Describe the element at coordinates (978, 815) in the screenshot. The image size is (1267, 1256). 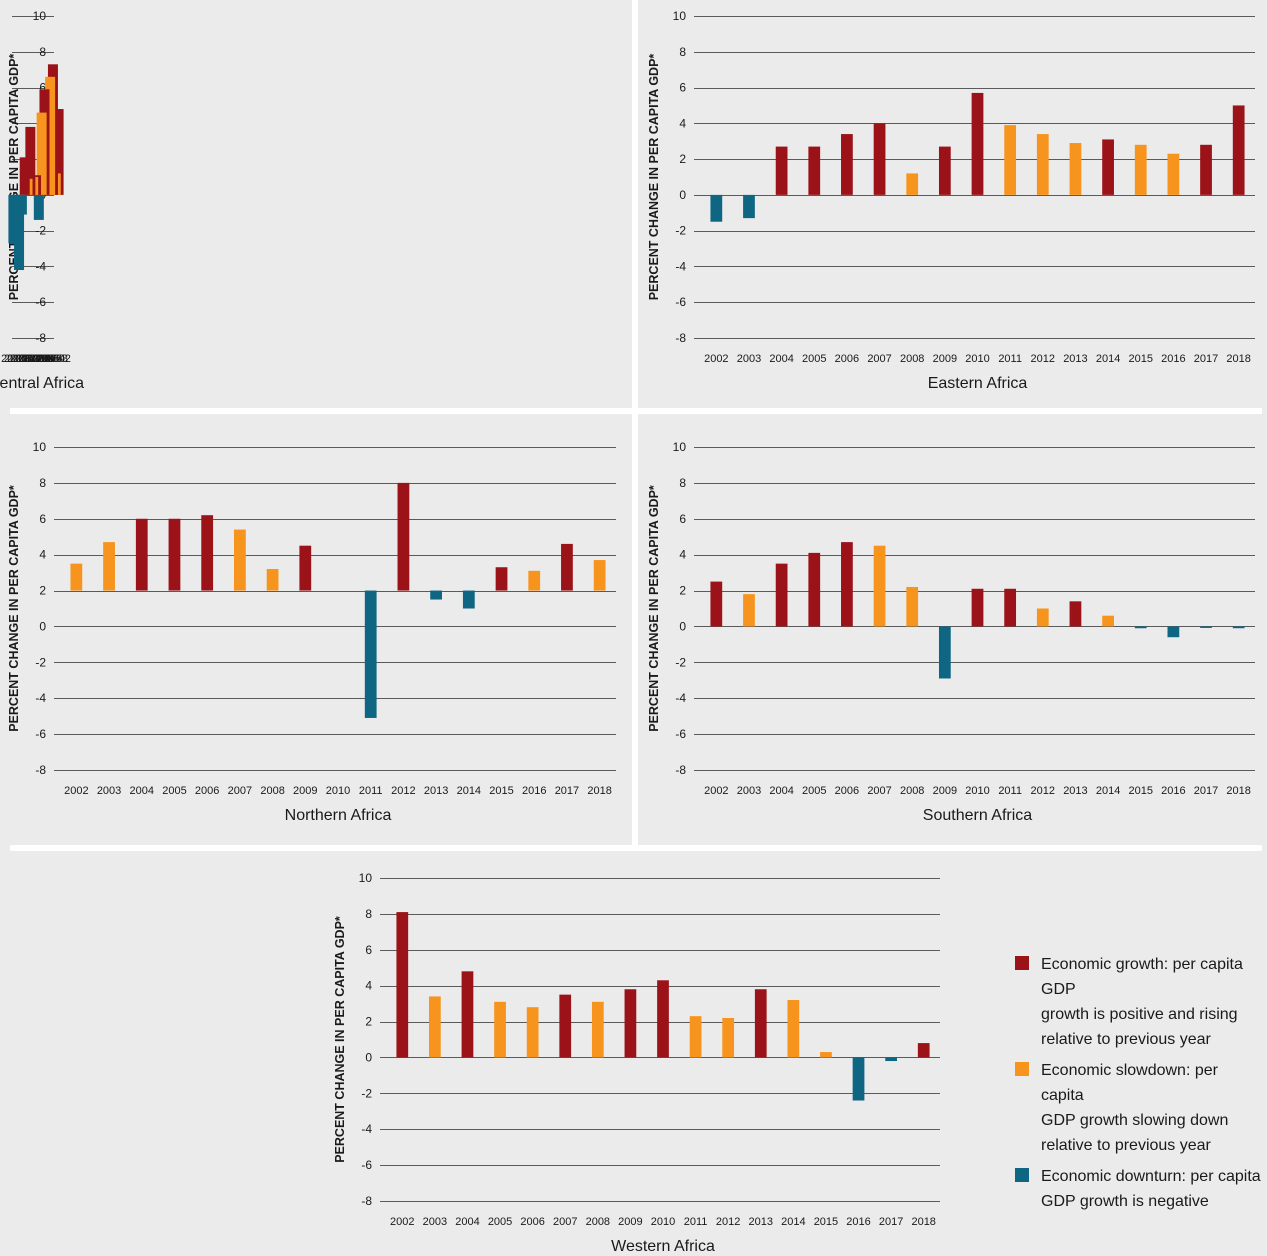
I see `chart-title: Southern Africa` at that location.